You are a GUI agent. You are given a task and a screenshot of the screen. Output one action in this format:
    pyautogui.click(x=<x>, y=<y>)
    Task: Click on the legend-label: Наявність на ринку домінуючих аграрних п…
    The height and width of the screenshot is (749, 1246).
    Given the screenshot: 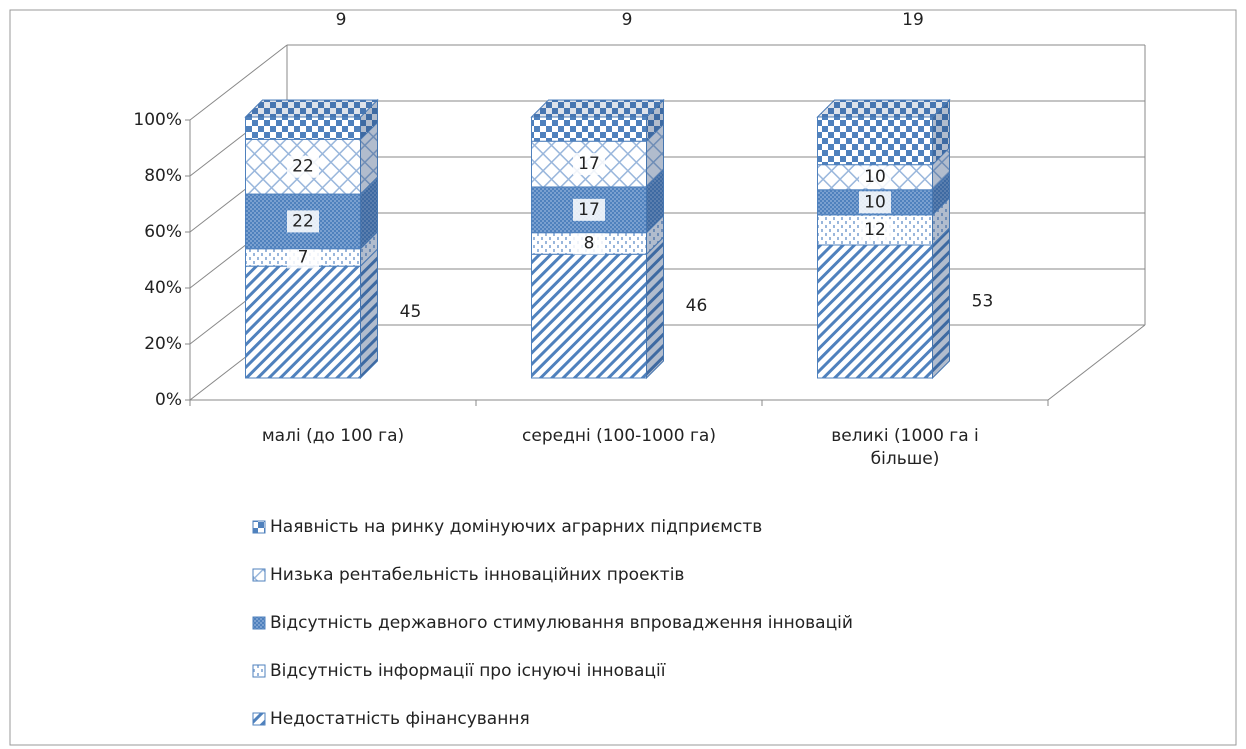 What is the action you would take?
    pyautogui.click(x=516, y=527)
    